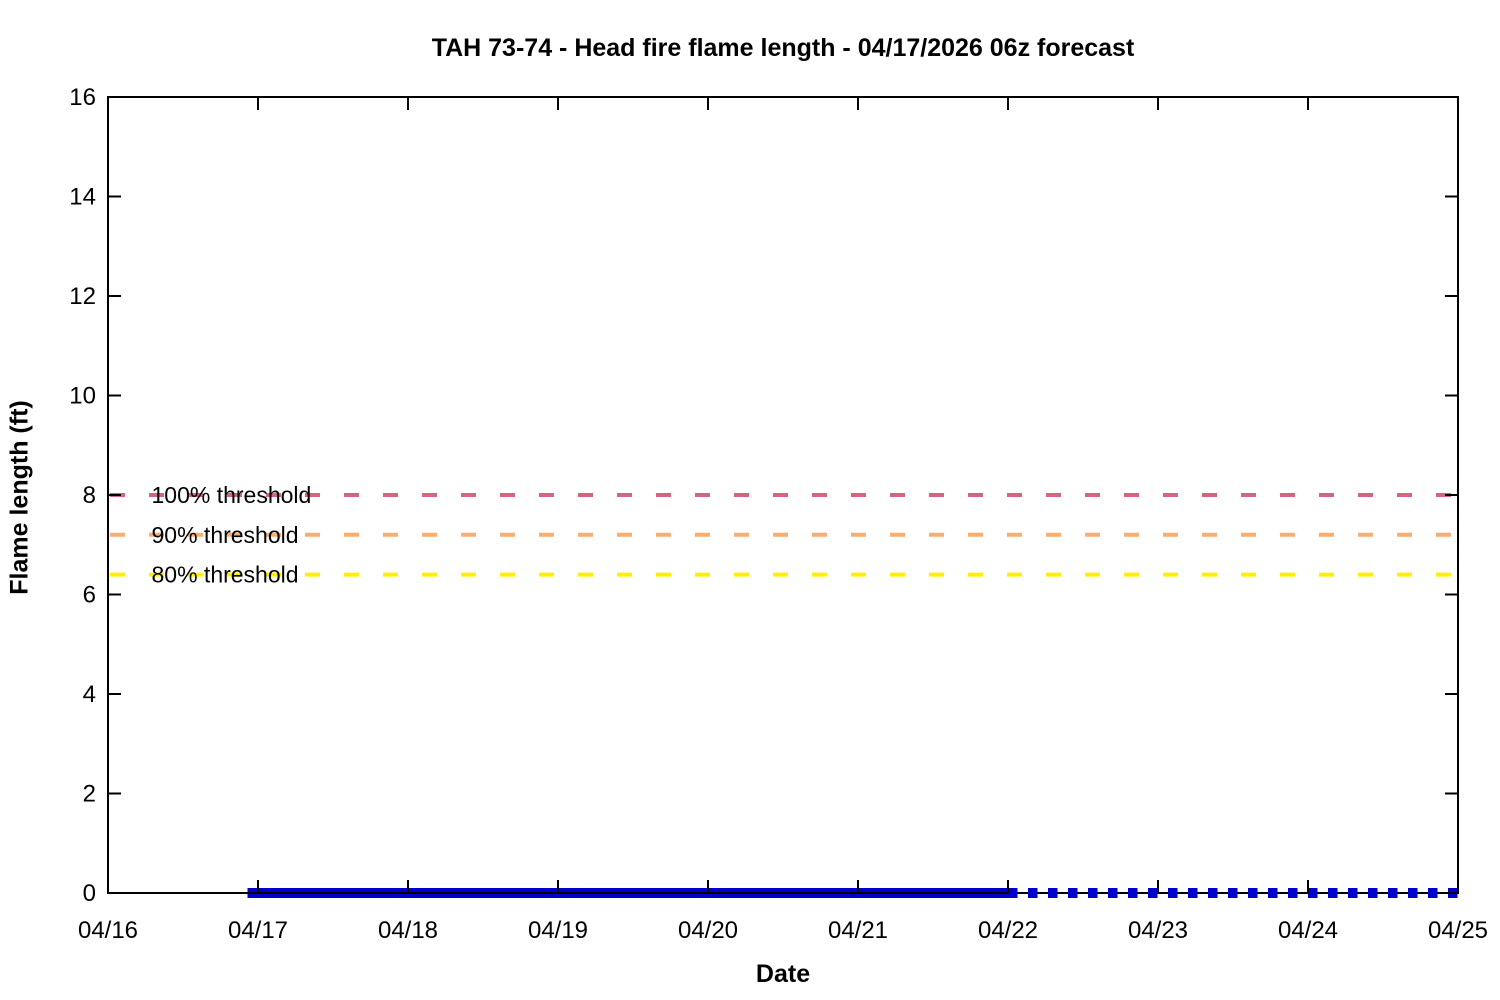 The width and height of the screenshot is (1500, 1000). What do you see at coordinates (89, 794) in the screenshot?
I see `y-tick-label: 2` at bounding box center [89, 794].